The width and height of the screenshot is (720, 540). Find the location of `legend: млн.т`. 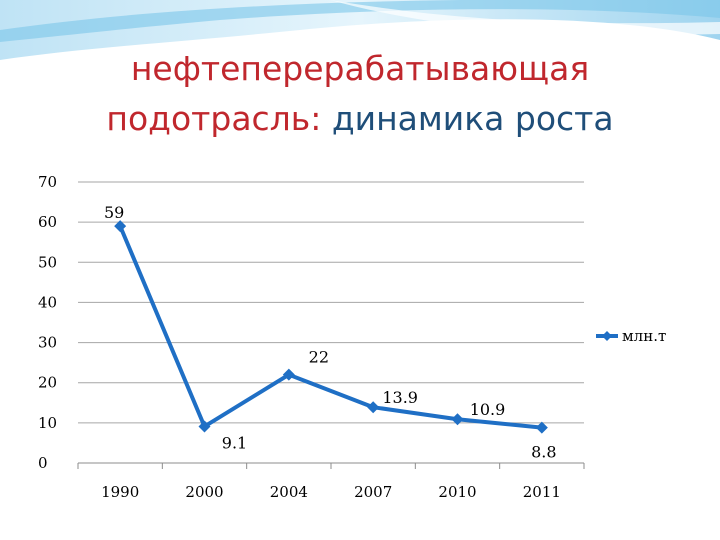

legend: млн.т is located at coordinates (631, 336).